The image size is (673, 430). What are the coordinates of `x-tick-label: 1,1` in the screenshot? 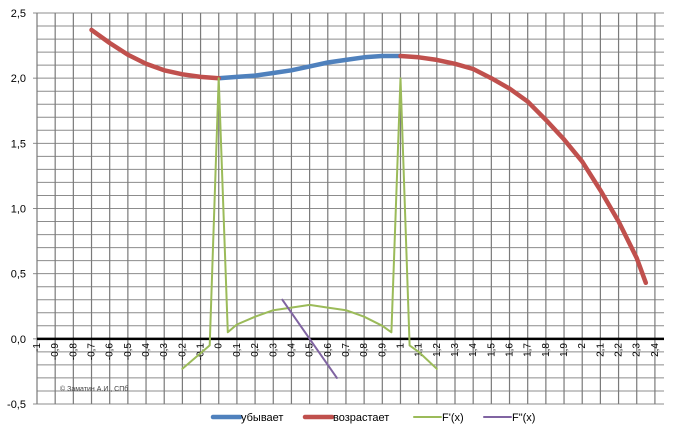 It's located at (419, 350).